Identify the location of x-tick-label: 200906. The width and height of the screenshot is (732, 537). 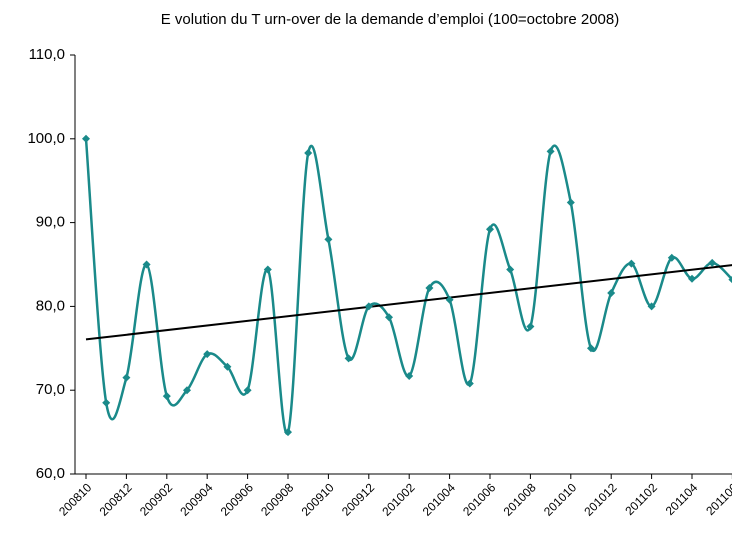
(237, 499).